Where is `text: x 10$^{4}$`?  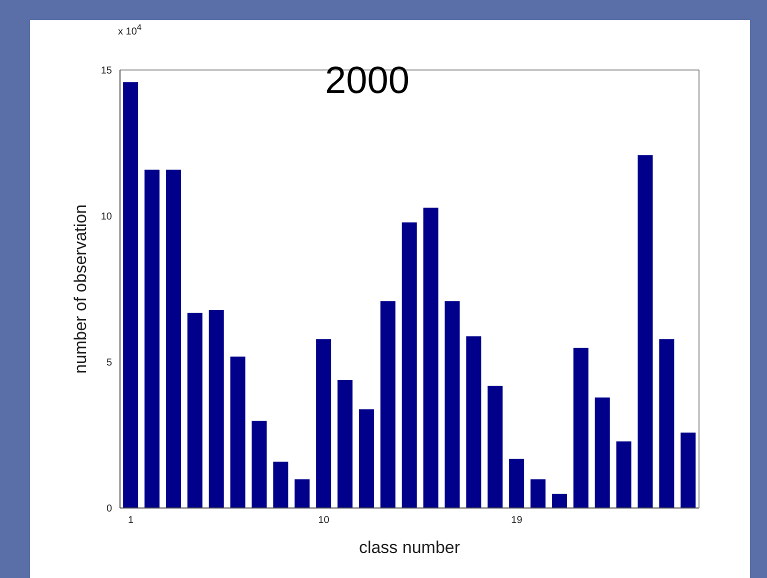
text: x 10$^{4}$ is located at coordinates (130, 30).